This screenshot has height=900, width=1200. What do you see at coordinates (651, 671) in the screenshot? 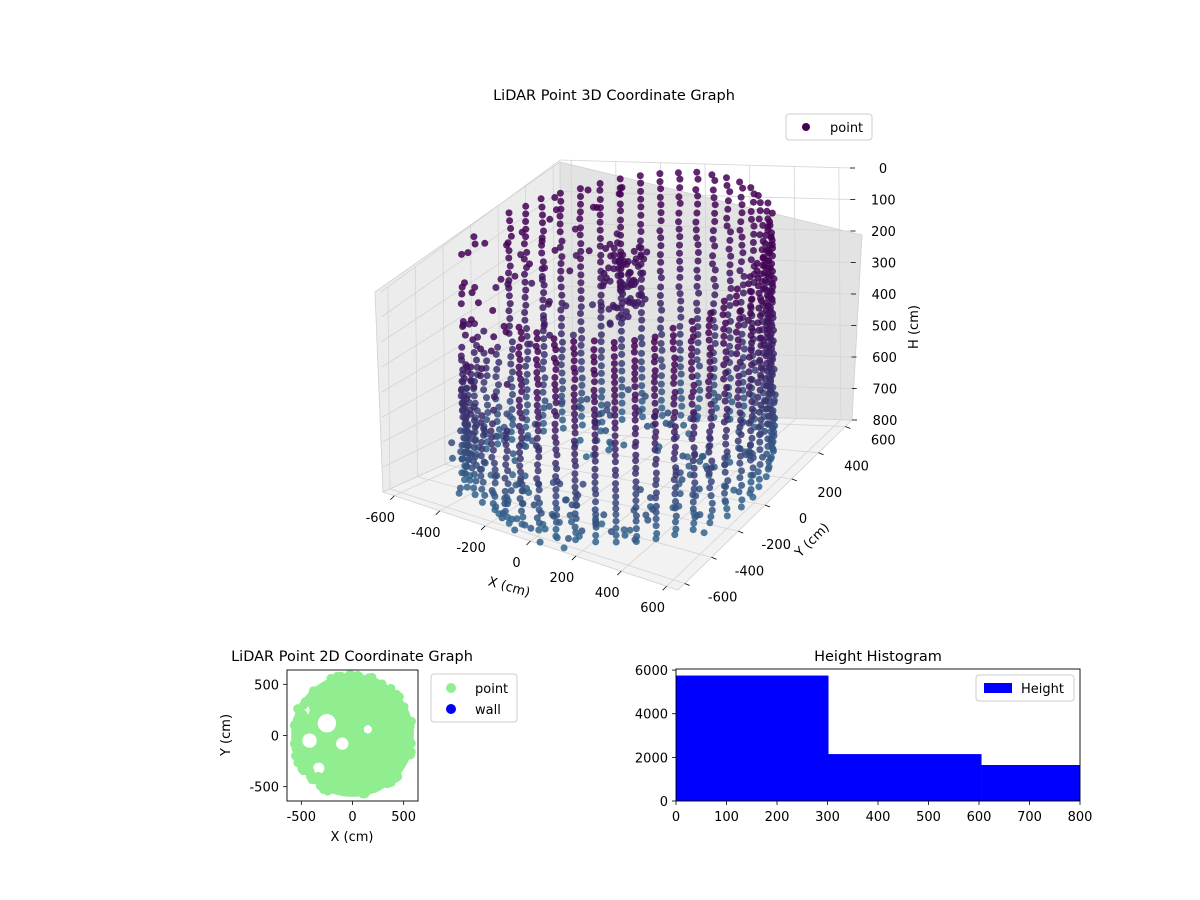
I see `y-tick-label-hist: 6000` at bounding box center [651, 671].